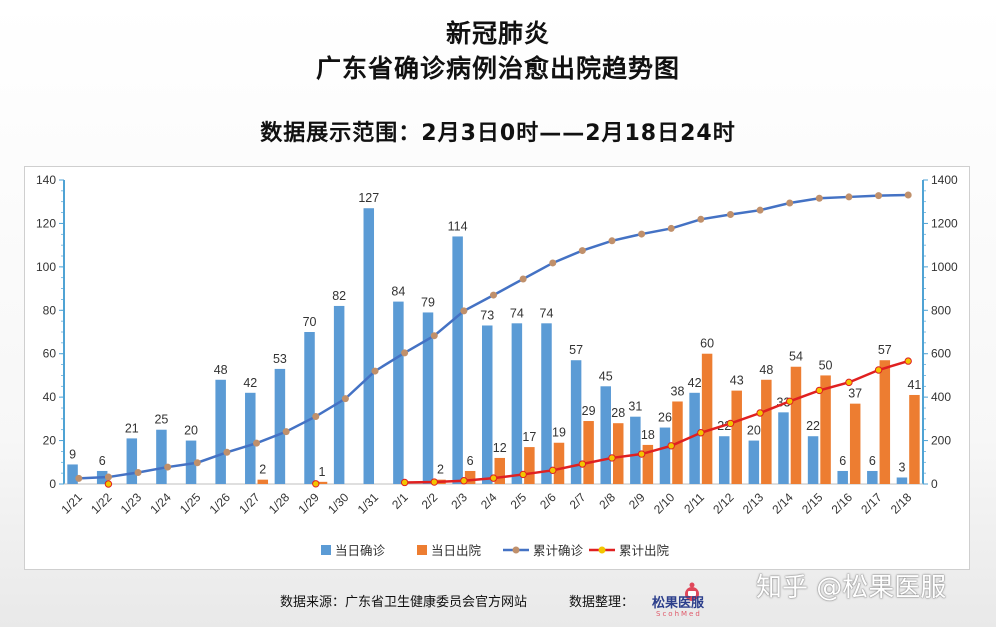 This screenshot has height=627, width=996. Describe the element at coordinates (487, 315) in the screenshot. I see `bar-confirmed-label: 73` at that location.